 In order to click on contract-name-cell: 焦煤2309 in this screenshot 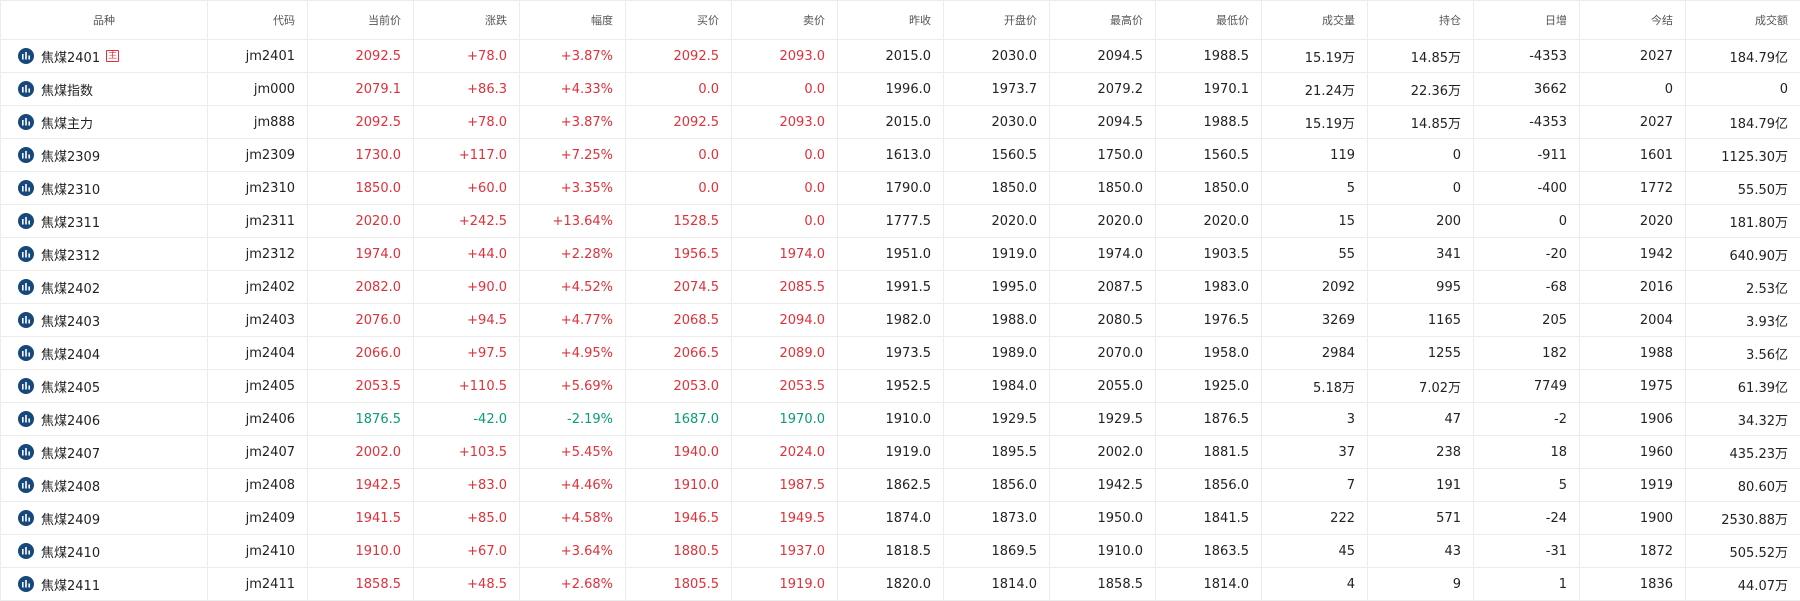, I will do `click(104, 155)`.